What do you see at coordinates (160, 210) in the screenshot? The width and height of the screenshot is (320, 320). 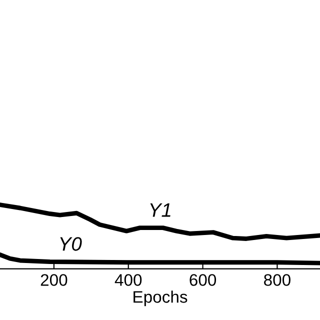 I see `series-label: Y1` at bounding box center [160, 210].